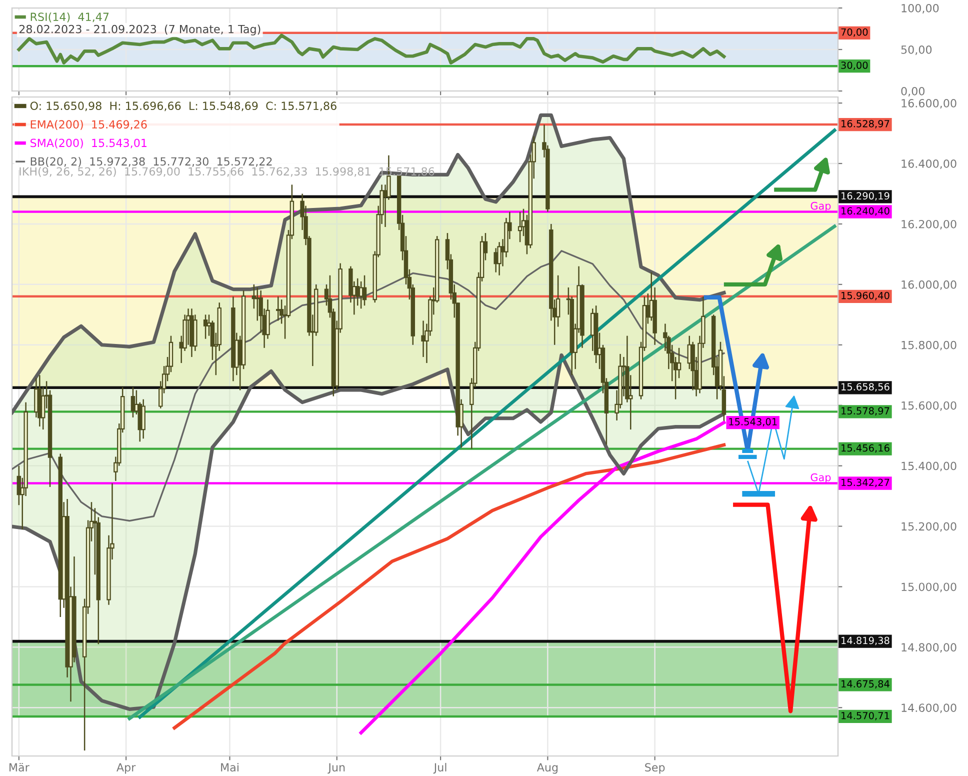 The height and width of the screenshot is (776, 968). I want to click on legend-label: SMA(200) 15.543,01, so click(88, 143).